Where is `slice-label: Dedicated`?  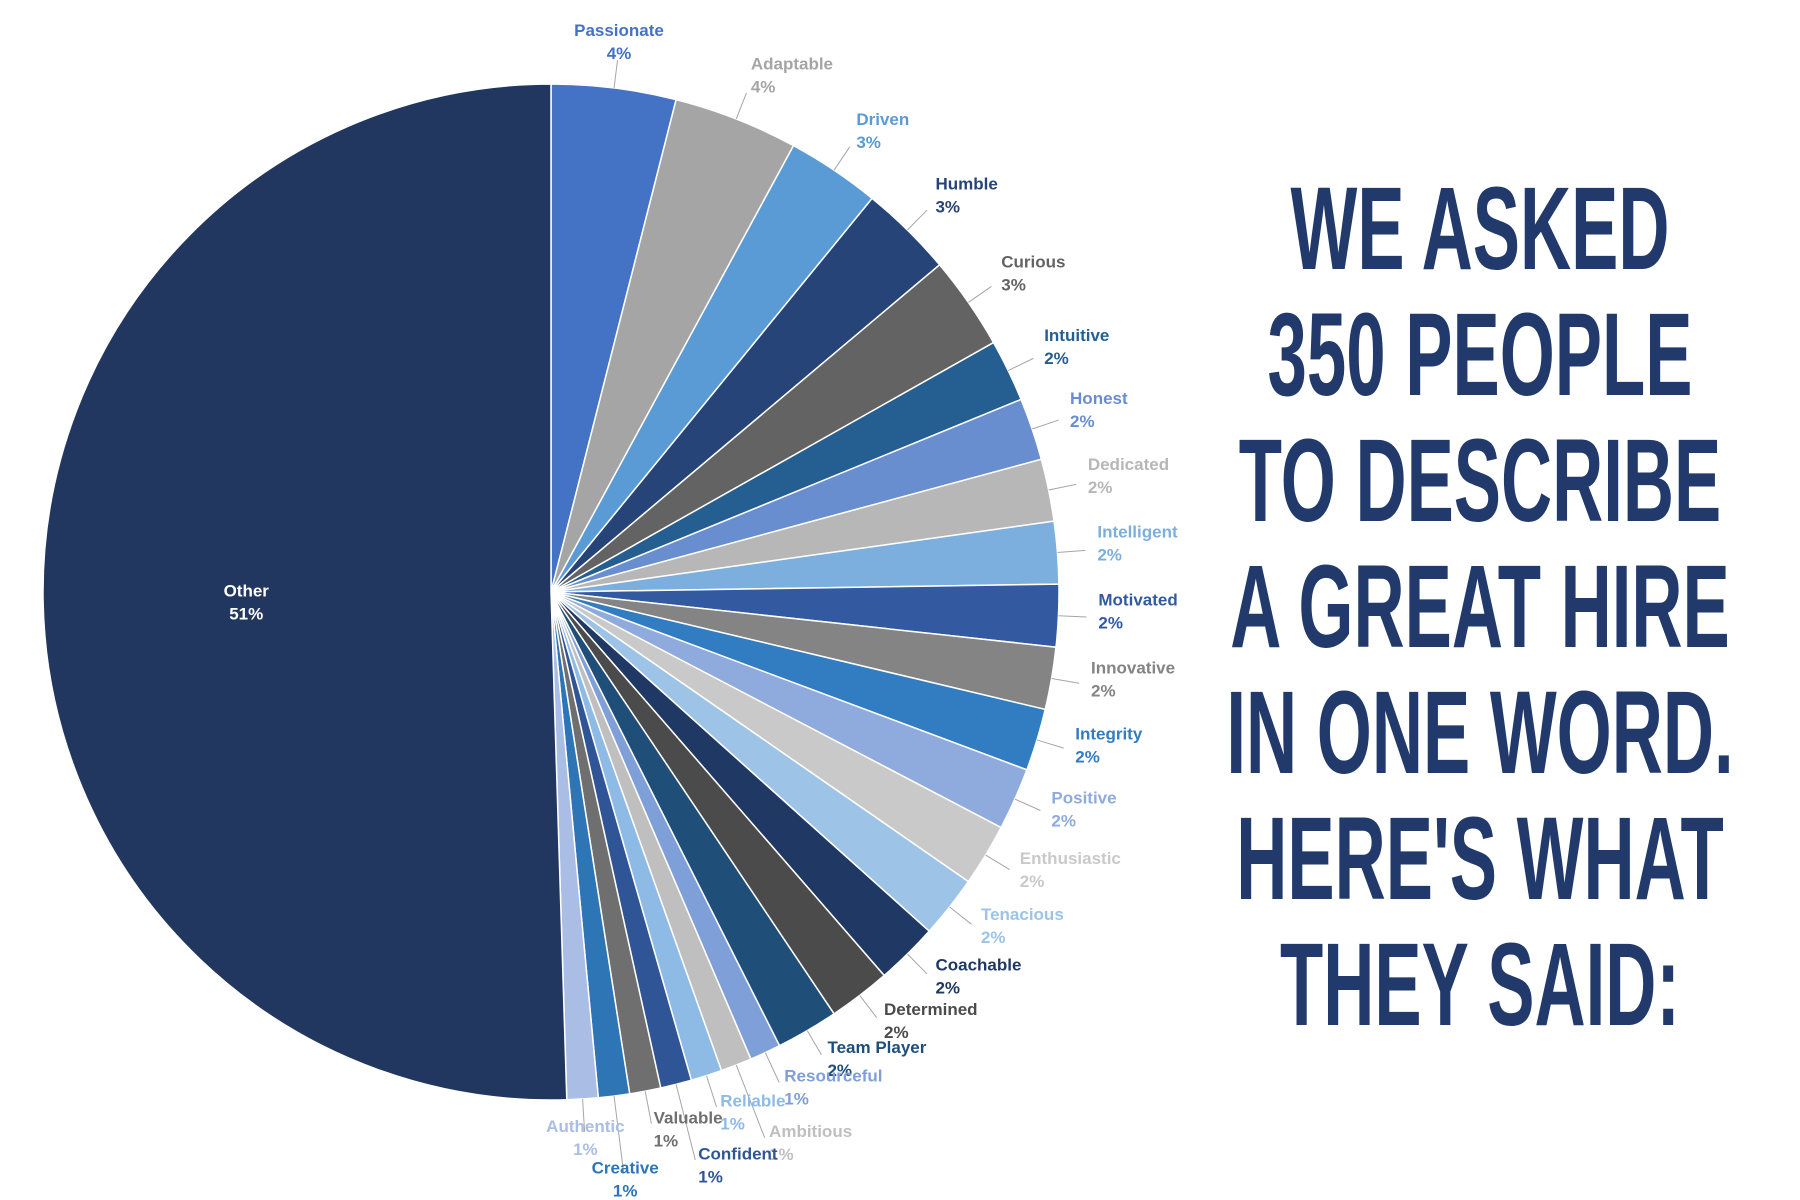
slice-label: Dedicated is located at coordinates (1128, 464).